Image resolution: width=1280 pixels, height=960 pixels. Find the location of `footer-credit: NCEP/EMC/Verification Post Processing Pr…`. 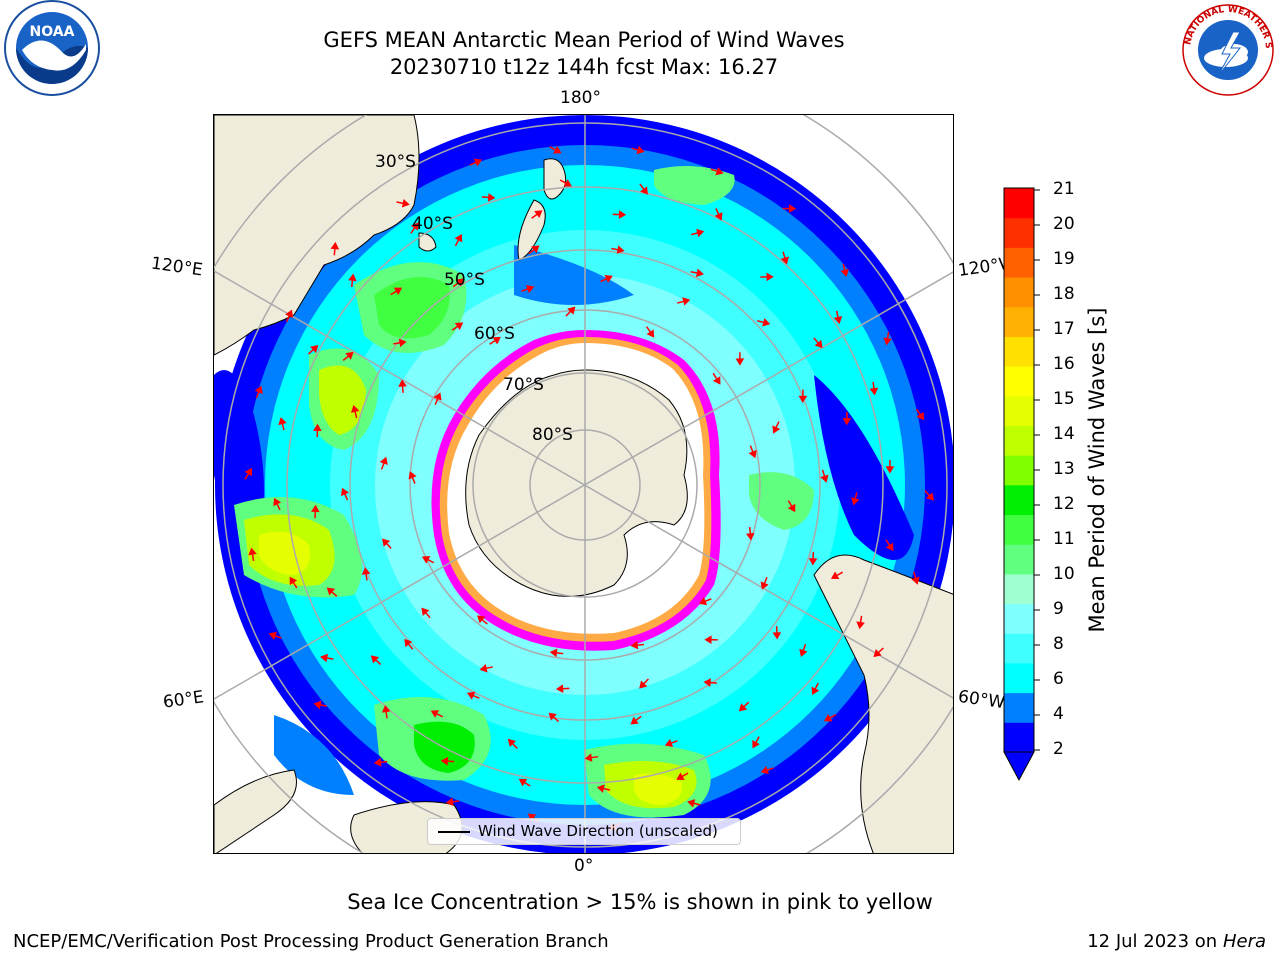

footer-credit: NCEP/EMC/Verification Post Processing Pr… is located at coordinates (311, 941).